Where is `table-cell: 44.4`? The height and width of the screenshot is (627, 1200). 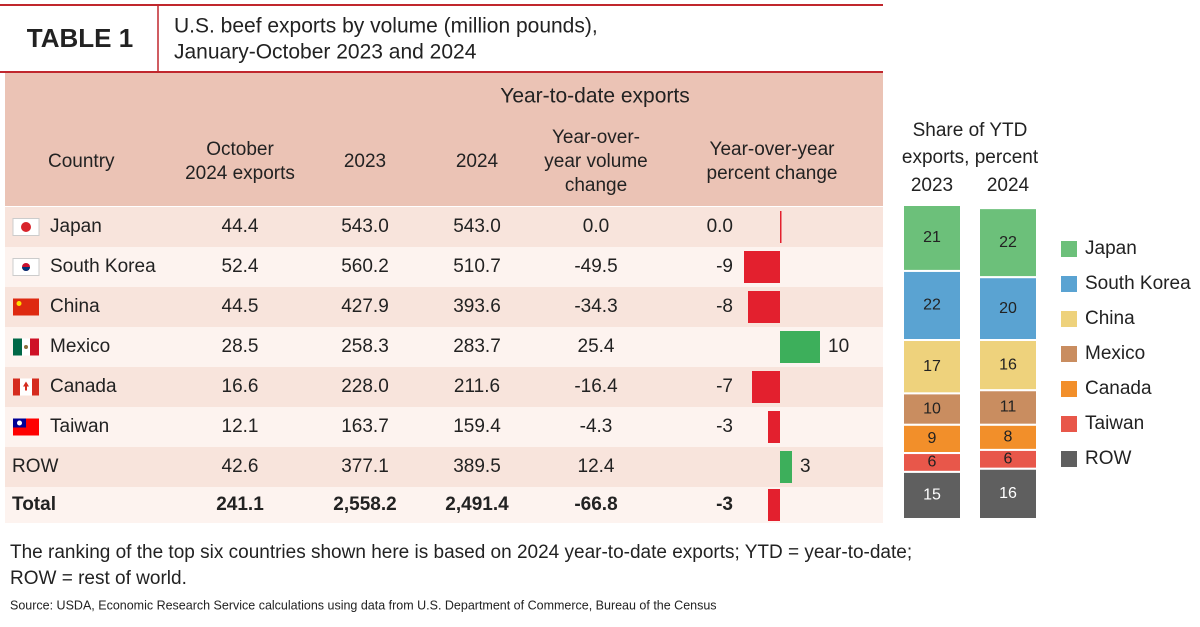 table-cell: 44.4 is located at coordinates (240, 226).